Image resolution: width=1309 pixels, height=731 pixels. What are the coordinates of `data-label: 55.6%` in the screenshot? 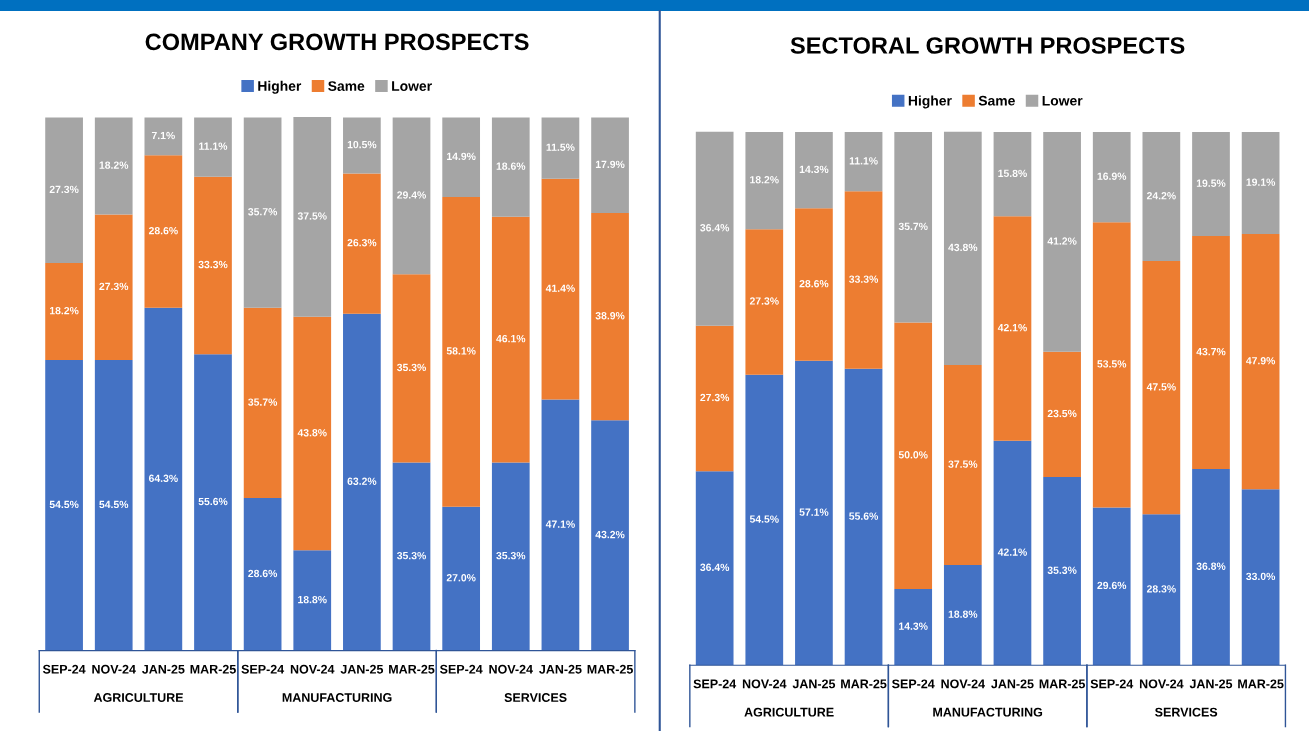 It's located at (864, 516).